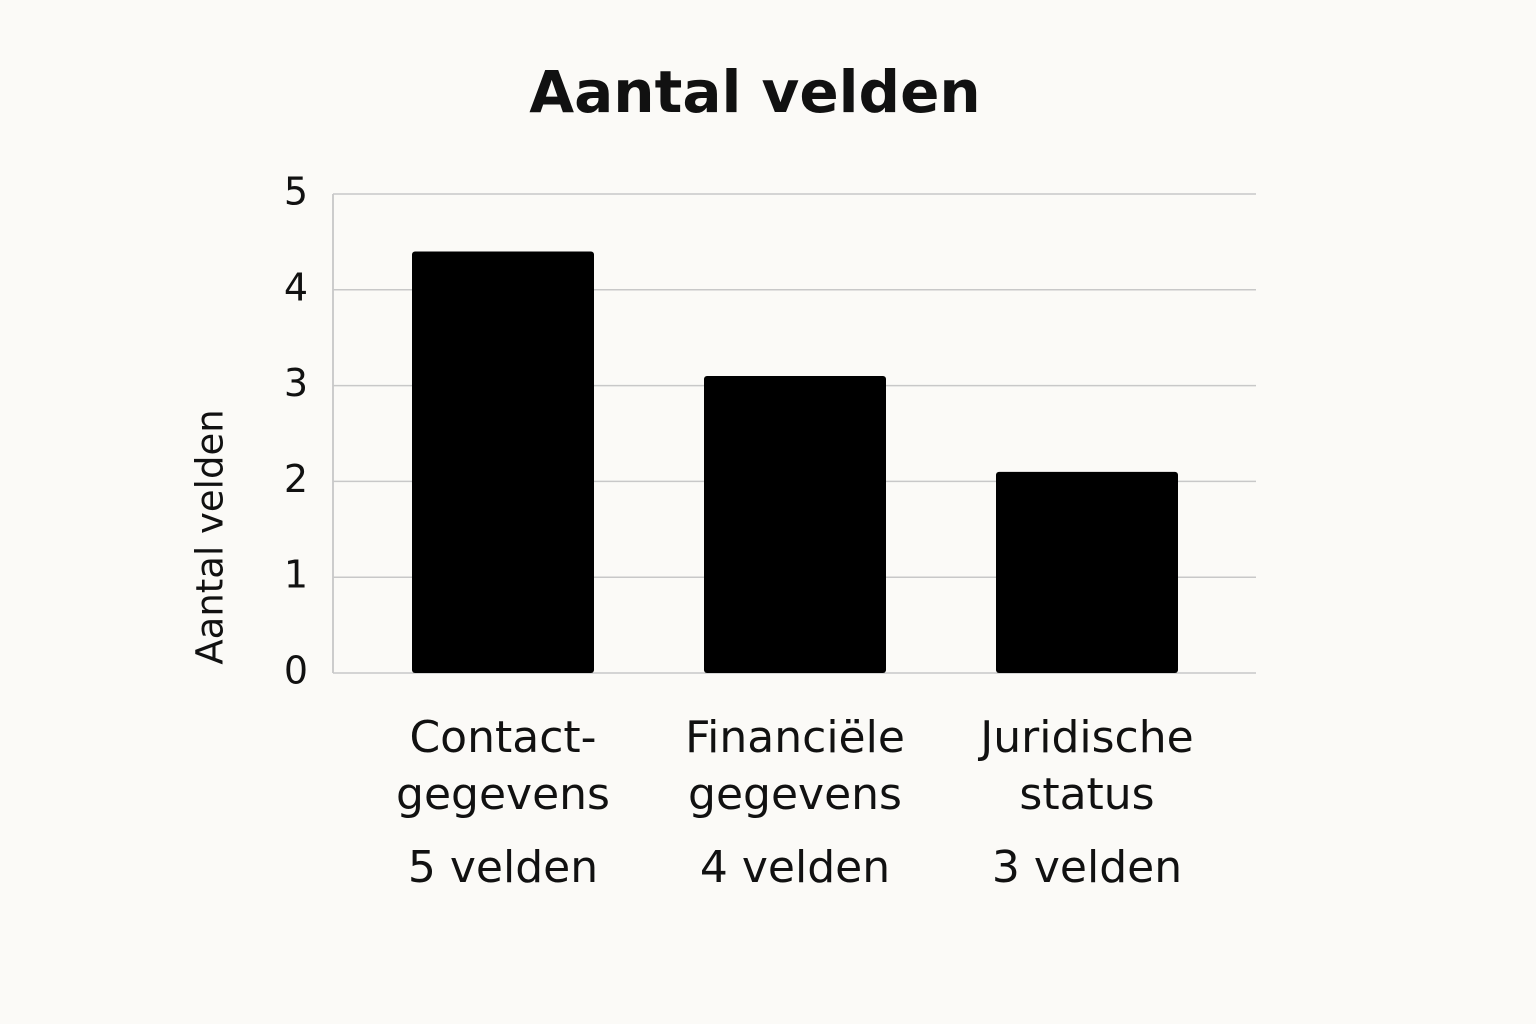  I want to click on y-tick-label: 3, so click(296, 383).